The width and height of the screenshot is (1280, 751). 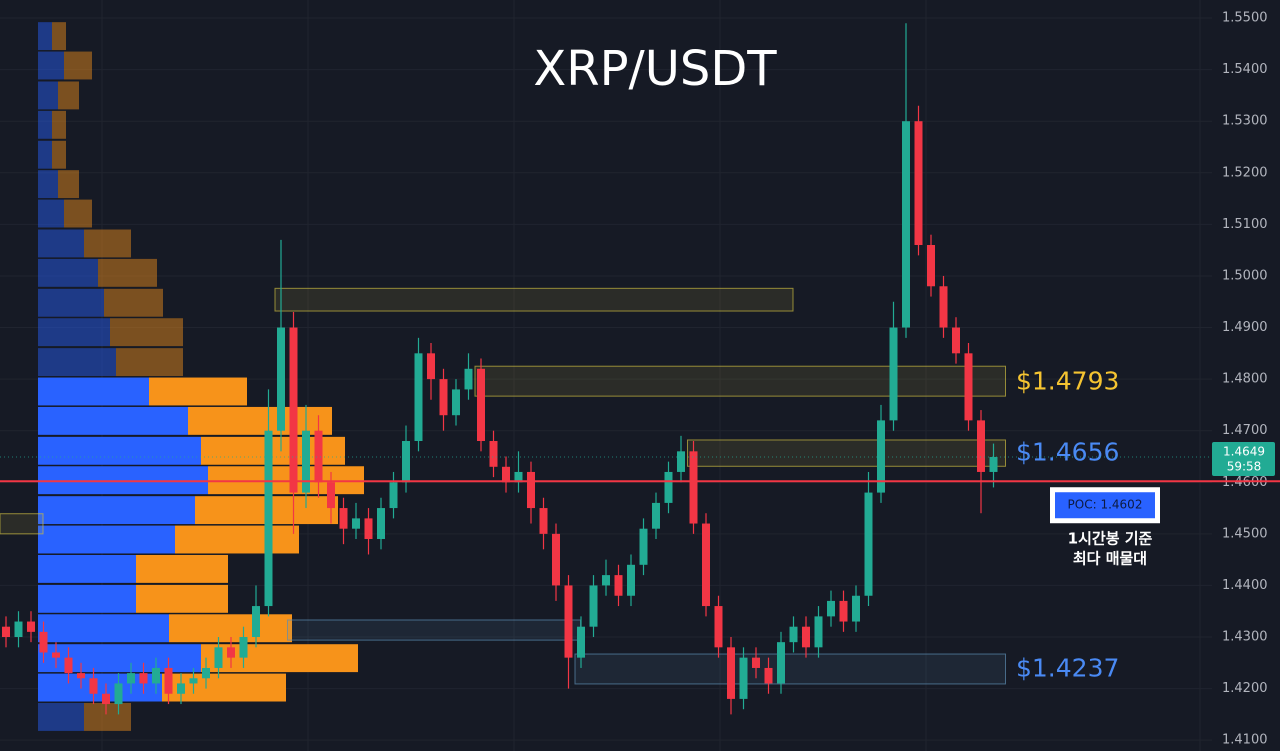 I want to click on countdown: 59:58, so click(x=1244, y=466).